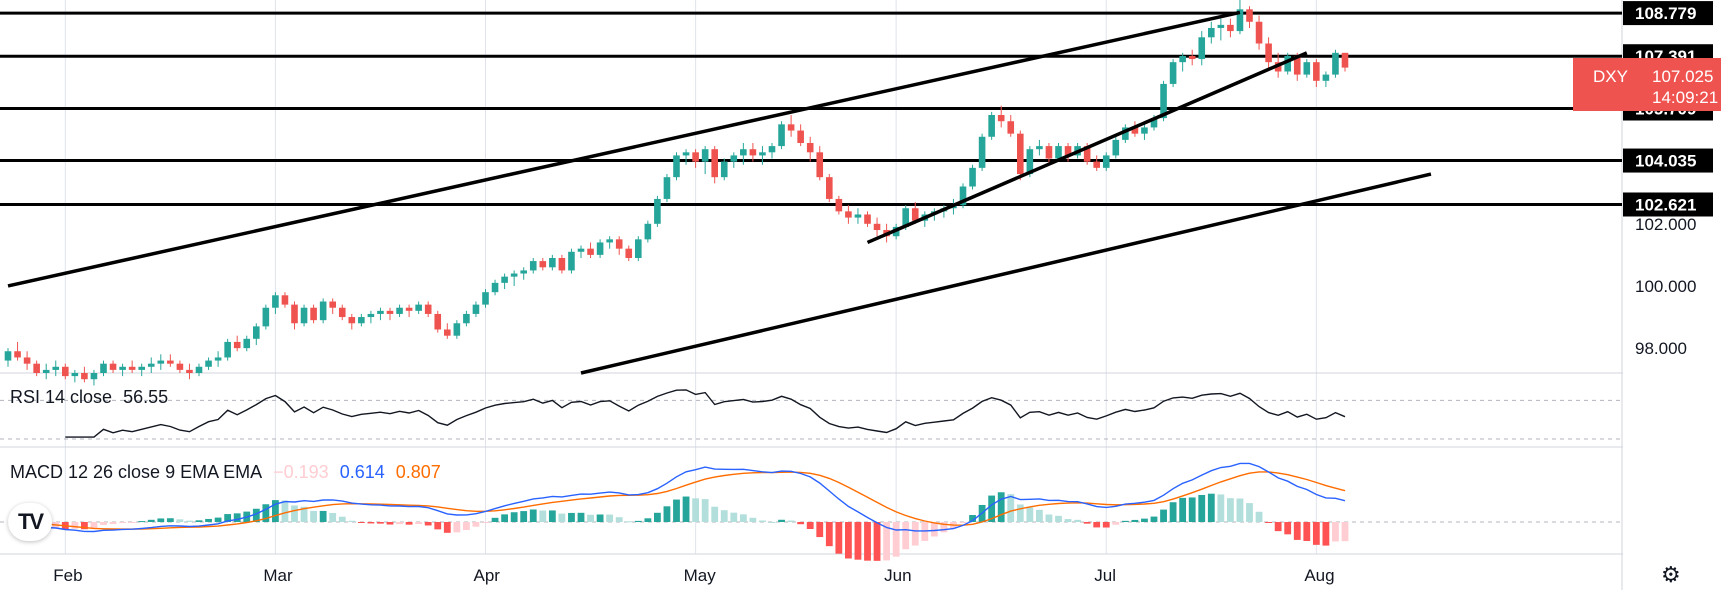 This screenshot has height=590, width=1723. What do you see at coordinates (1610, 76) in the screenshot?
I see `symbol-label: DXY` at bounding box center [1610, 76].